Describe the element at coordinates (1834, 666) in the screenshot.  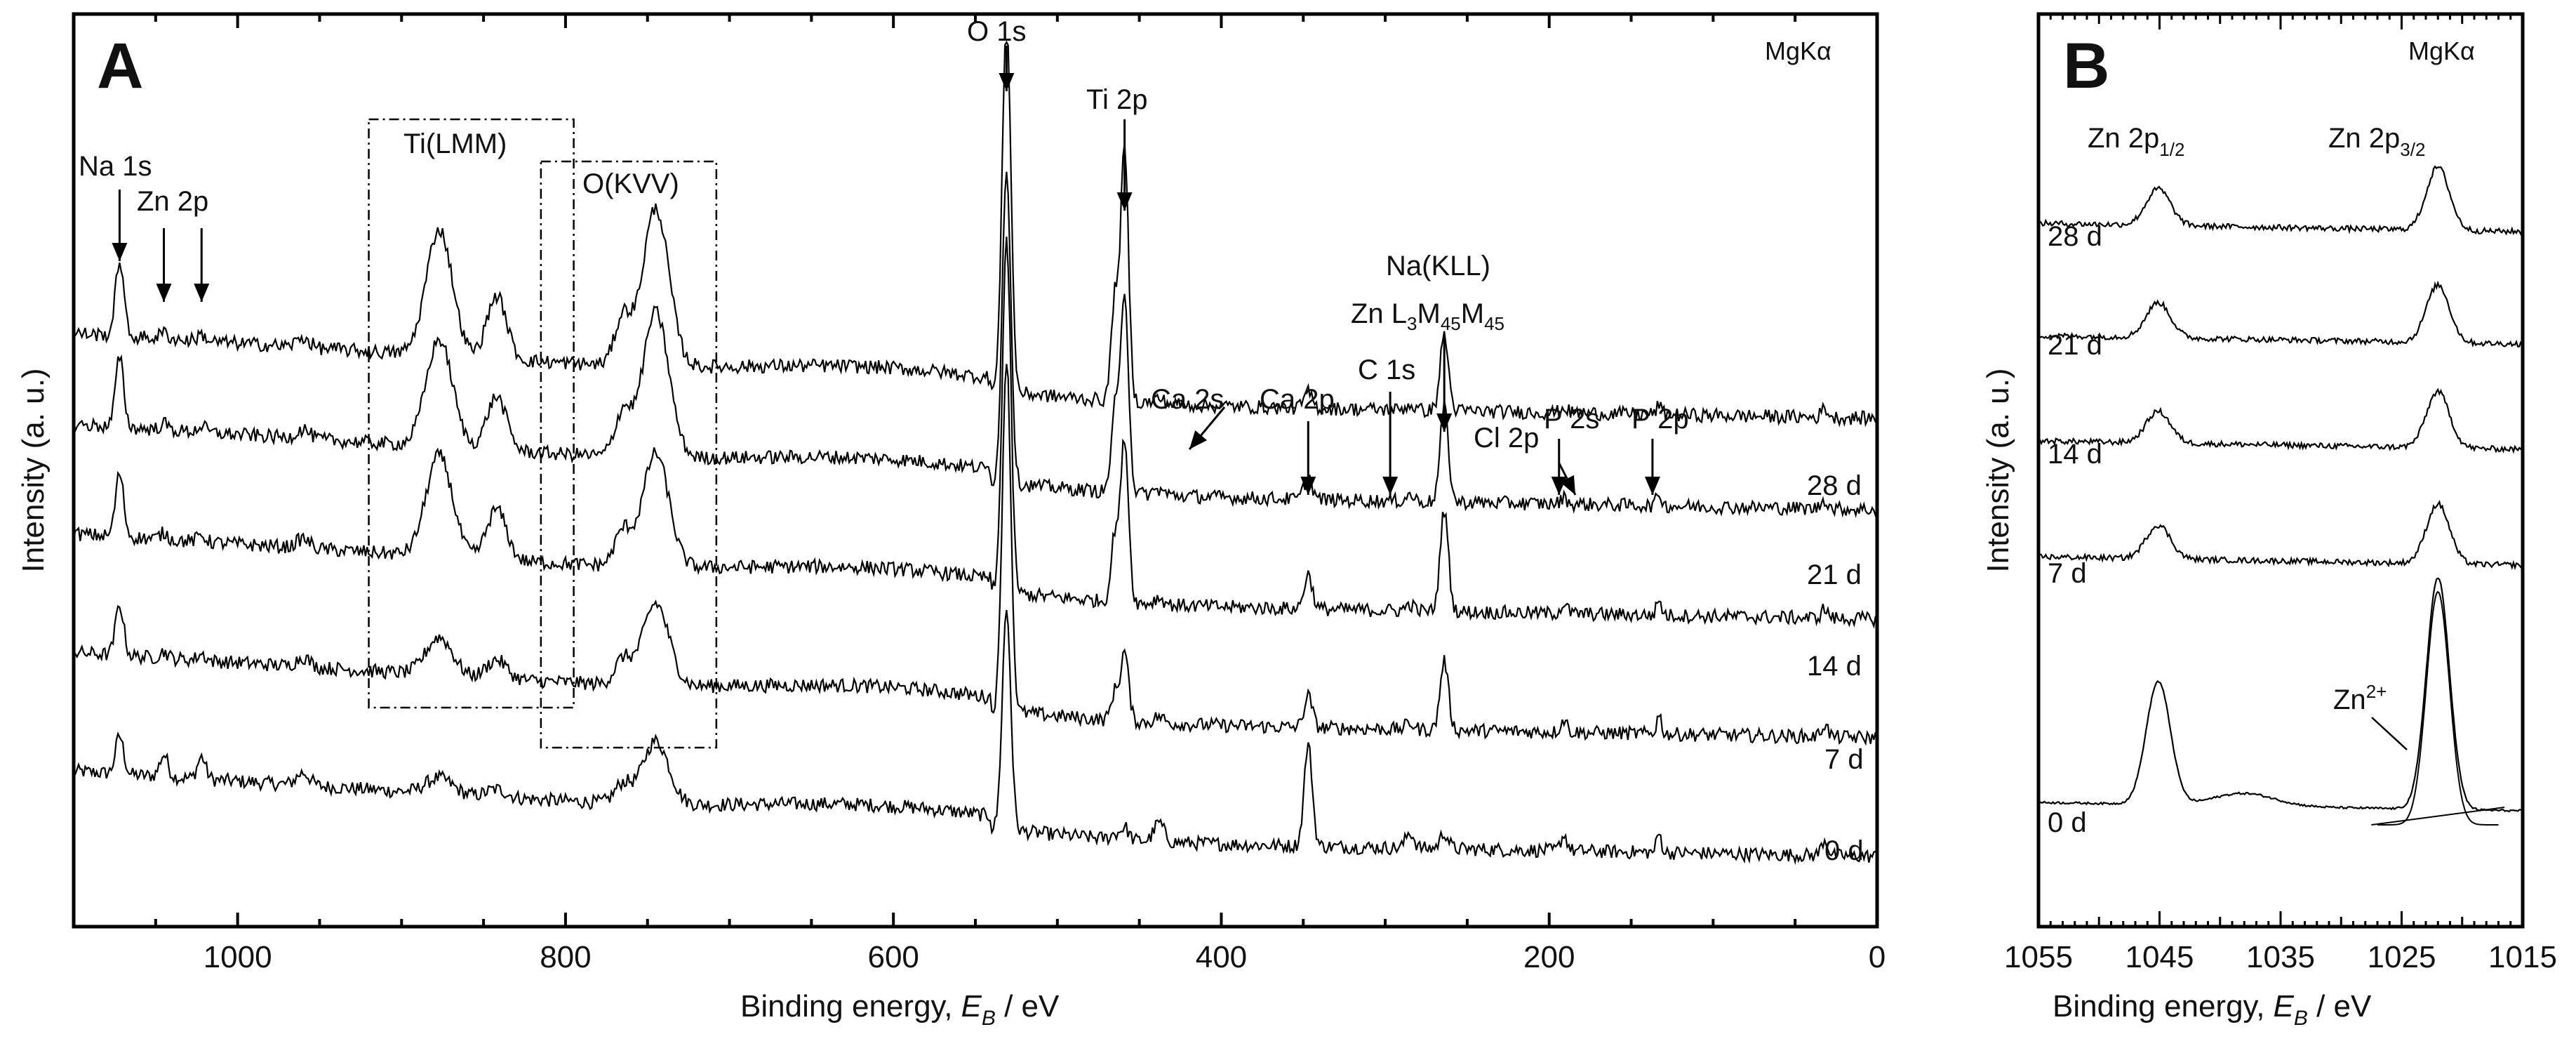
I see `series-label-14d: 14 d` at that location.